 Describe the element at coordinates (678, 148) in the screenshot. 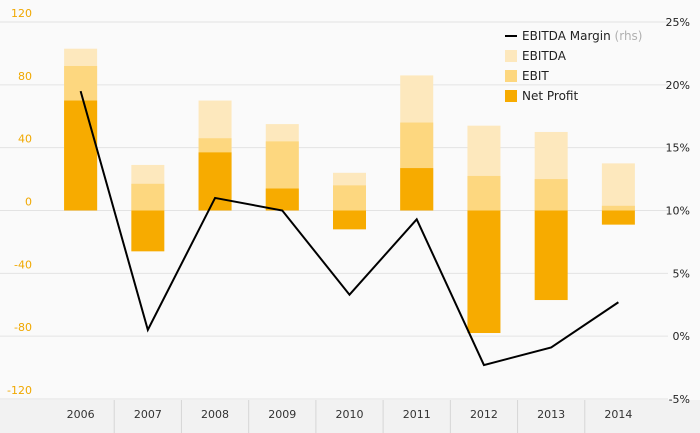

I see `y-right-tick-label: 15%` at that location.